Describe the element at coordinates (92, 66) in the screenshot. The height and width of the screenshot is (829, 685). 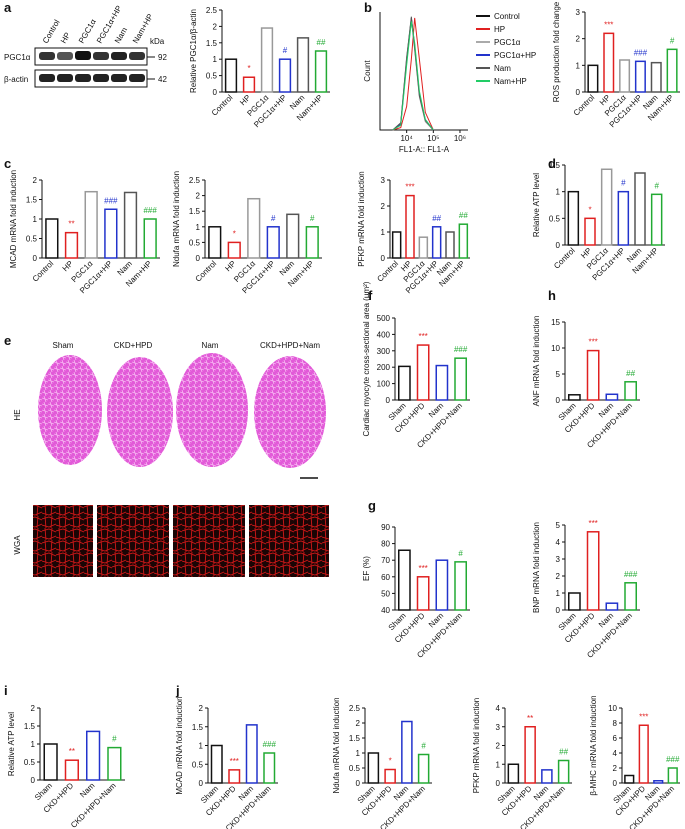
I see `bands` at that location.